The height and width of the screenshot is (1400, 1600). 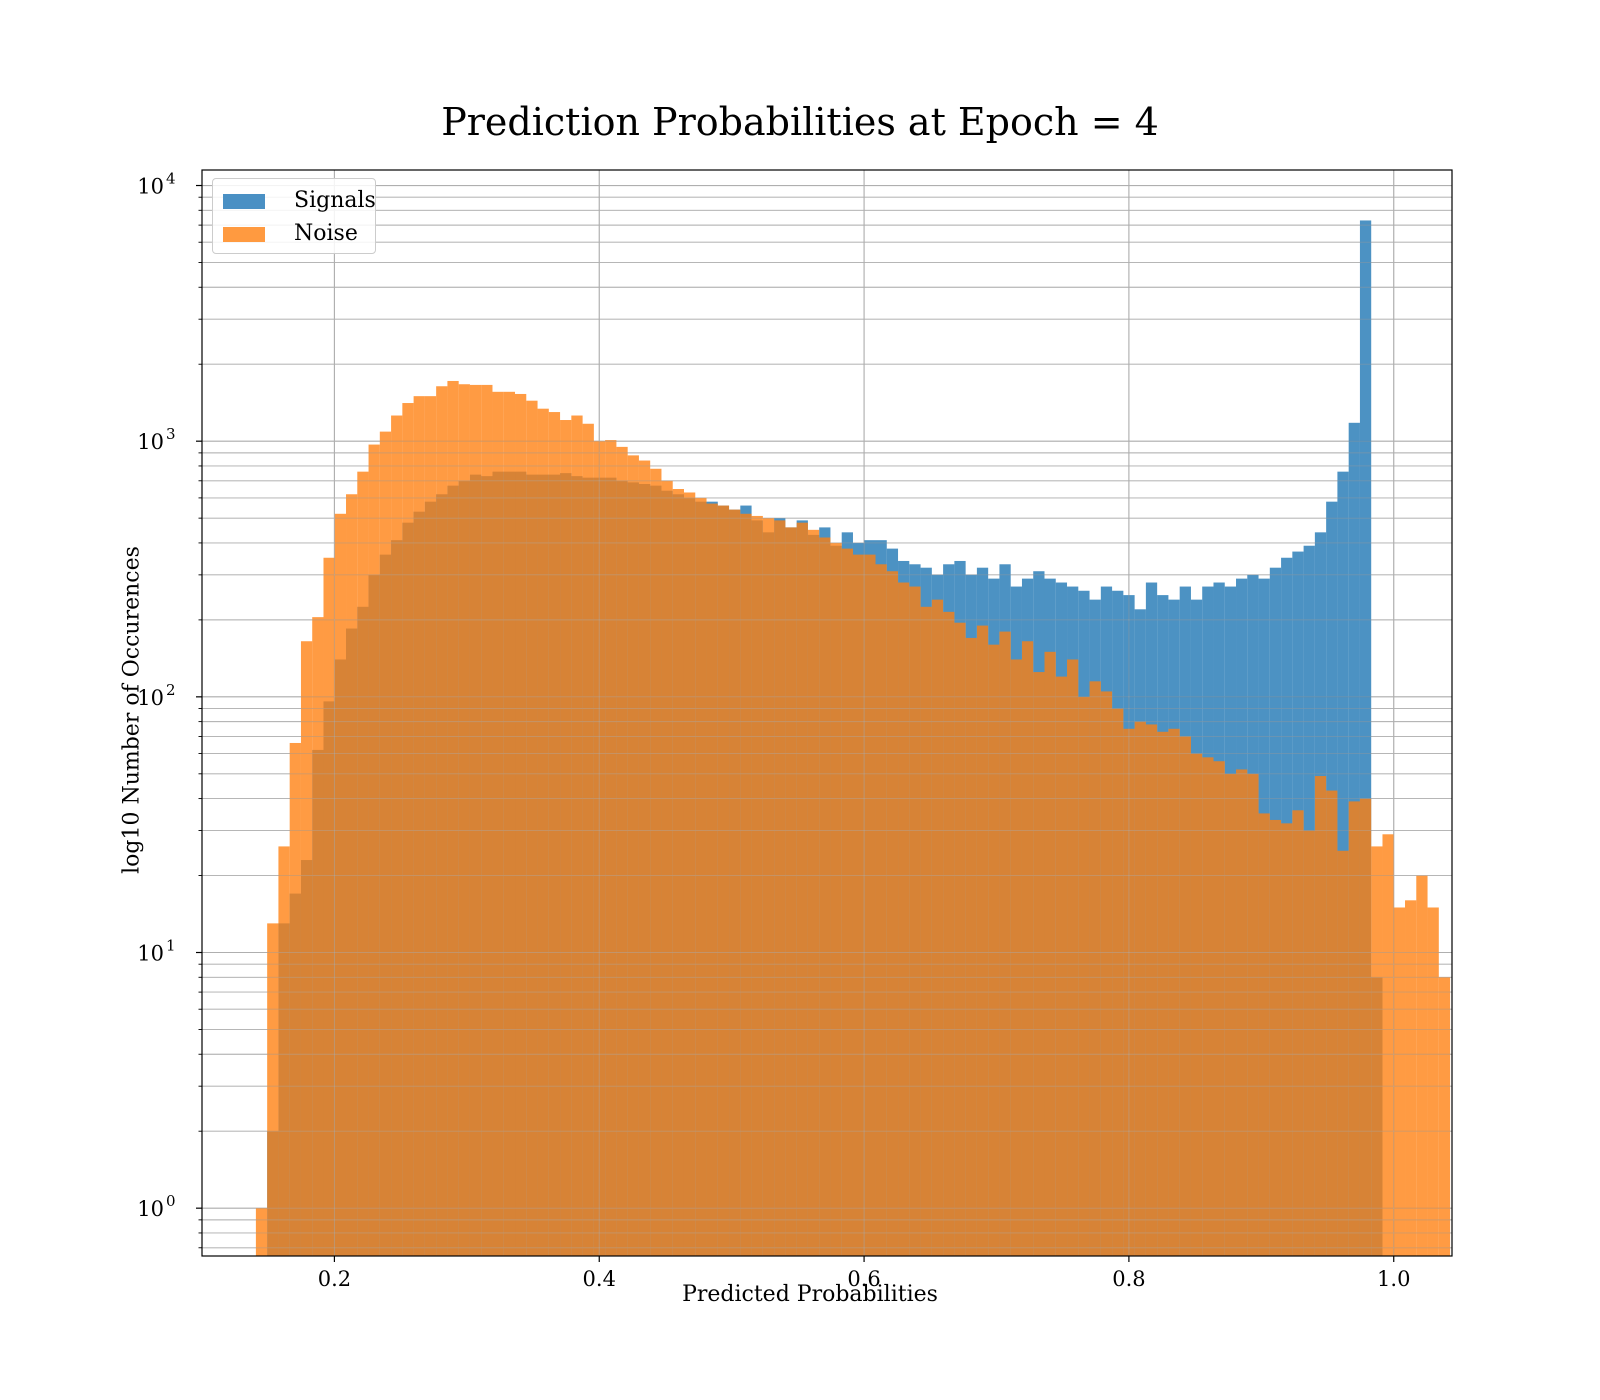 I want to click on y-axis-label: log10 Number of Occurences, so click(x=132, y=710).